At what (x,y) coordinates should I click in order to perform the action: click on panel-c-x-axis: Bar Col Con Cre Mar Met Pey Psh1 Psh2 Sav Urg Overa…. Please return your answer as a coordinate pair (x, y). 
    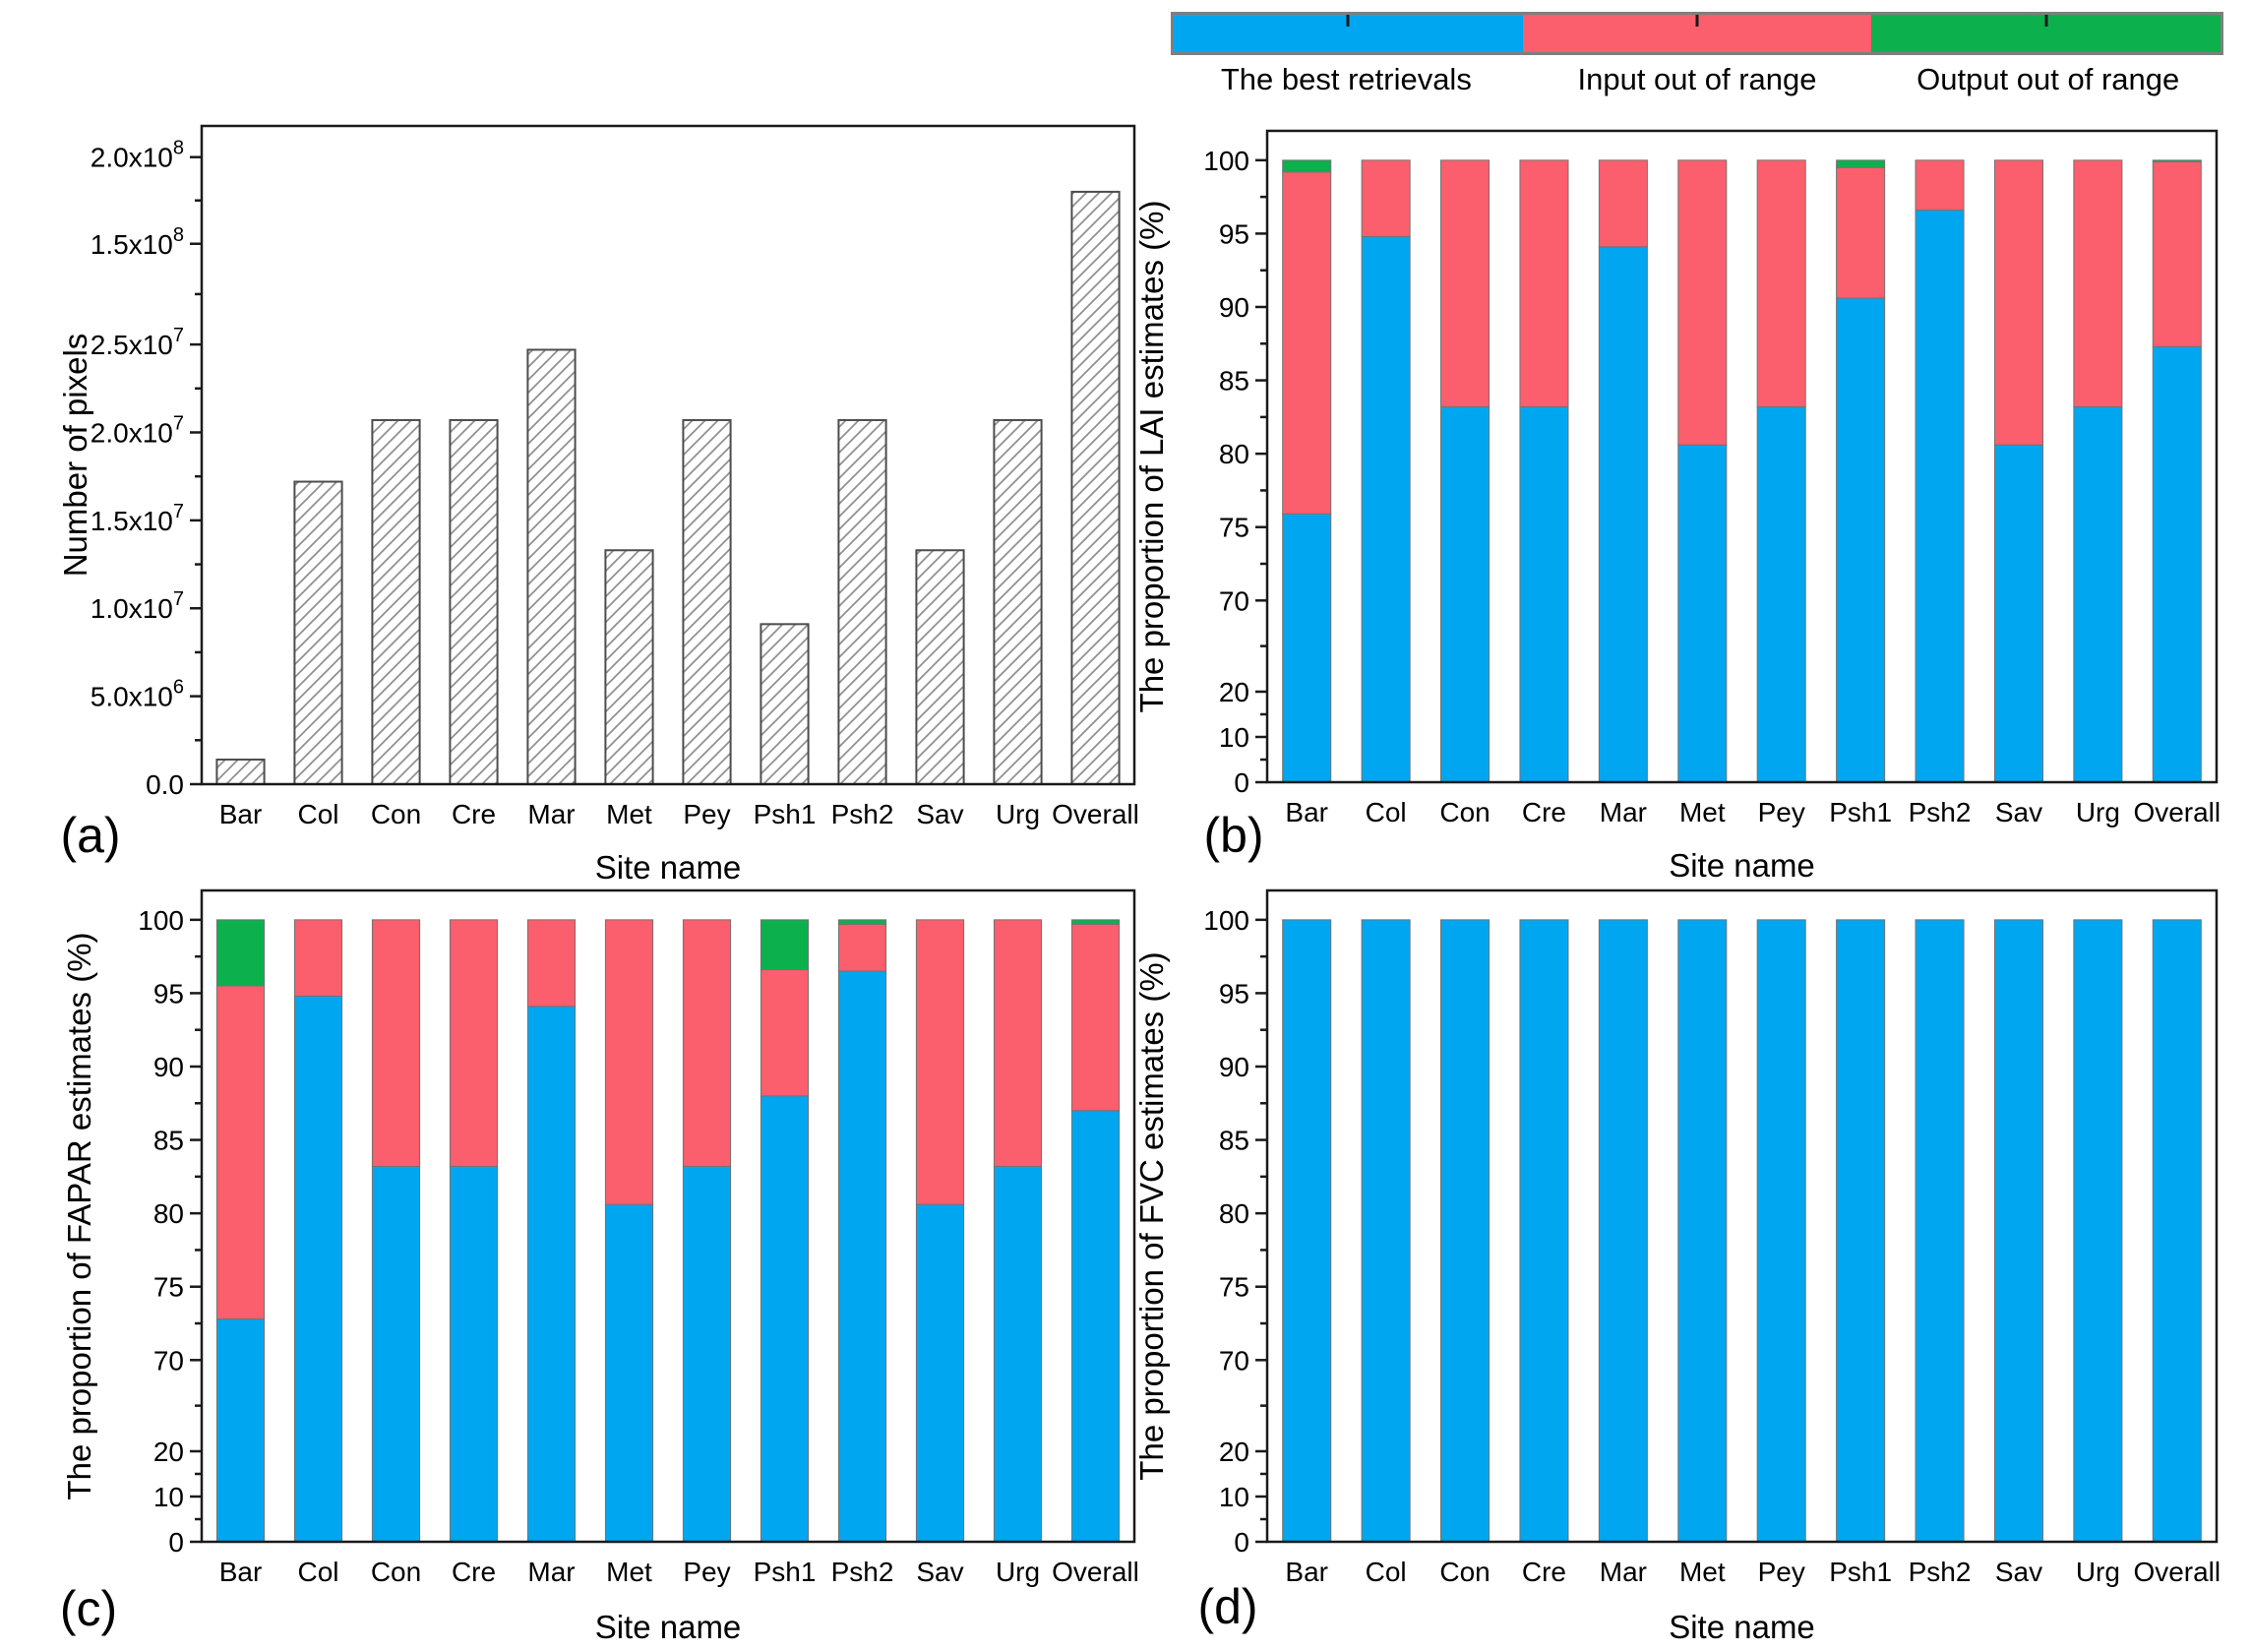
    Looking at the image, I should click on (679, 1572).